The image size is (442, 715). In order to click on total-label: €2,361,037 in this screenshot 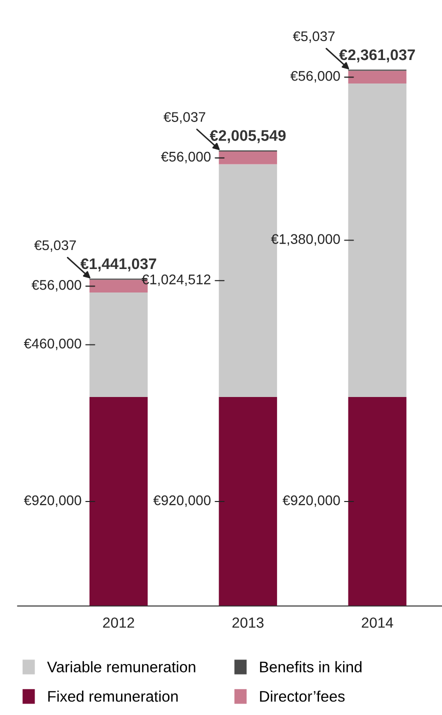, I will do `click(377, 55)`.